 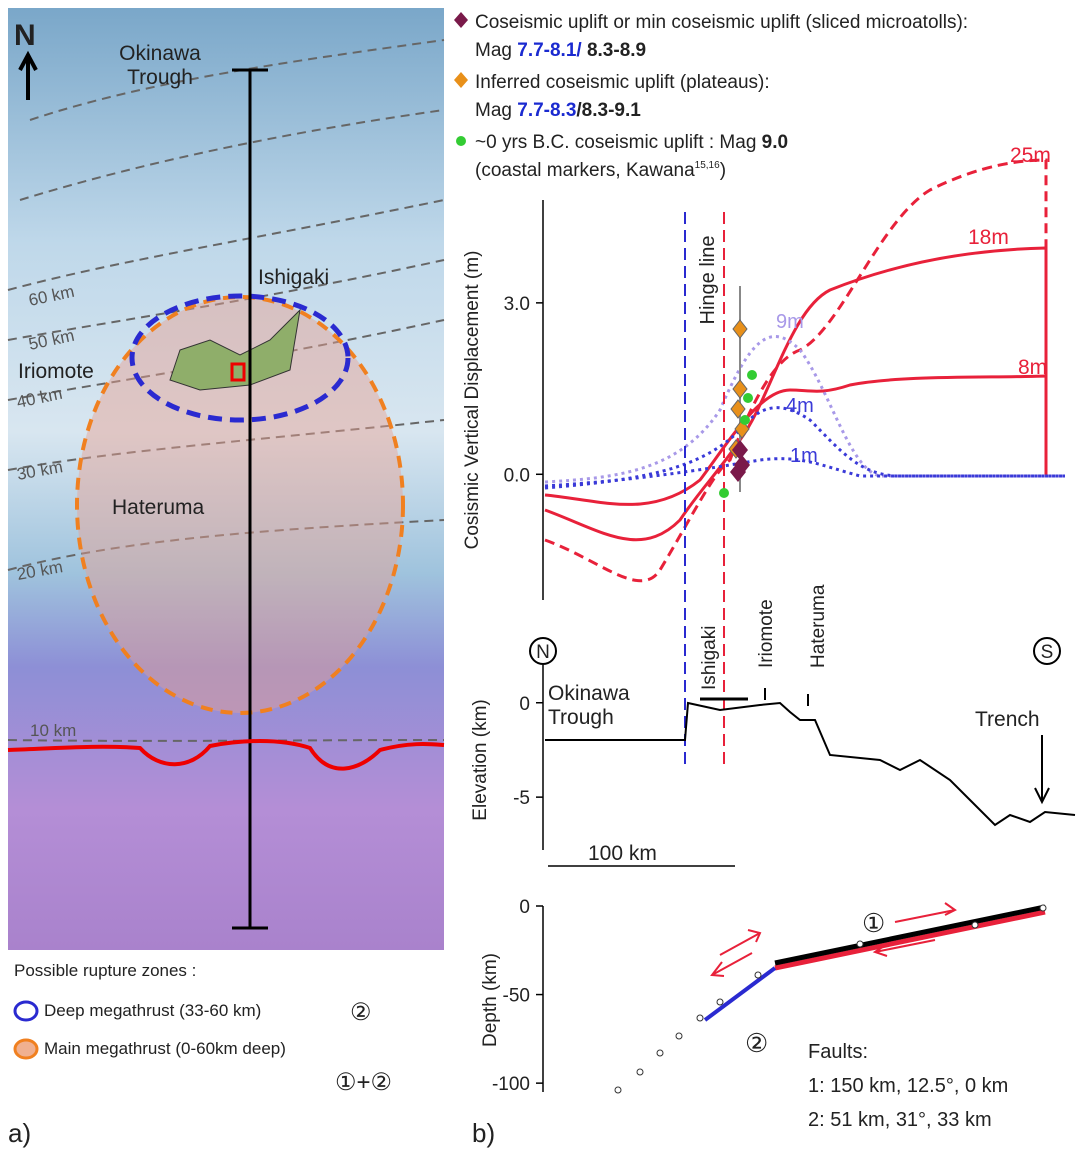 I want to click on curve-label: 25m, so click(x=1030, y=155).